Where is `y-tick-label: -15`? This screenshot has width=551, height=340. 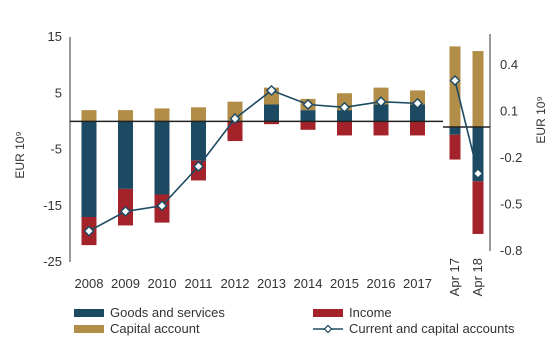 y-tick-label: -15 is located at coordinates (52, 205).